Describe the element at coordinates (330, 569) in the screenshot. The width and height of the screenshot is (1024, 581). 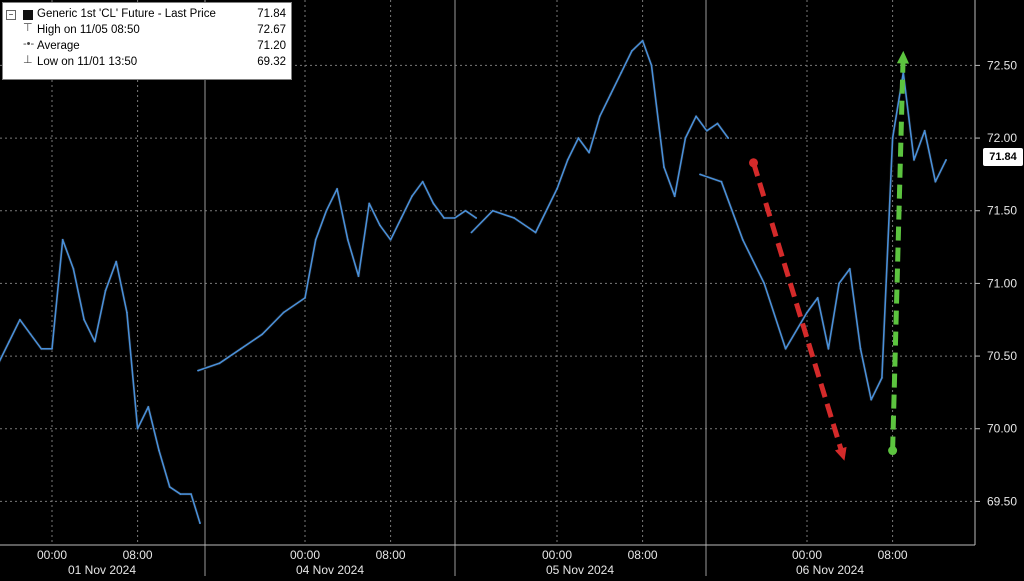
I see `day-label: 04 Nov 2024` at that location.